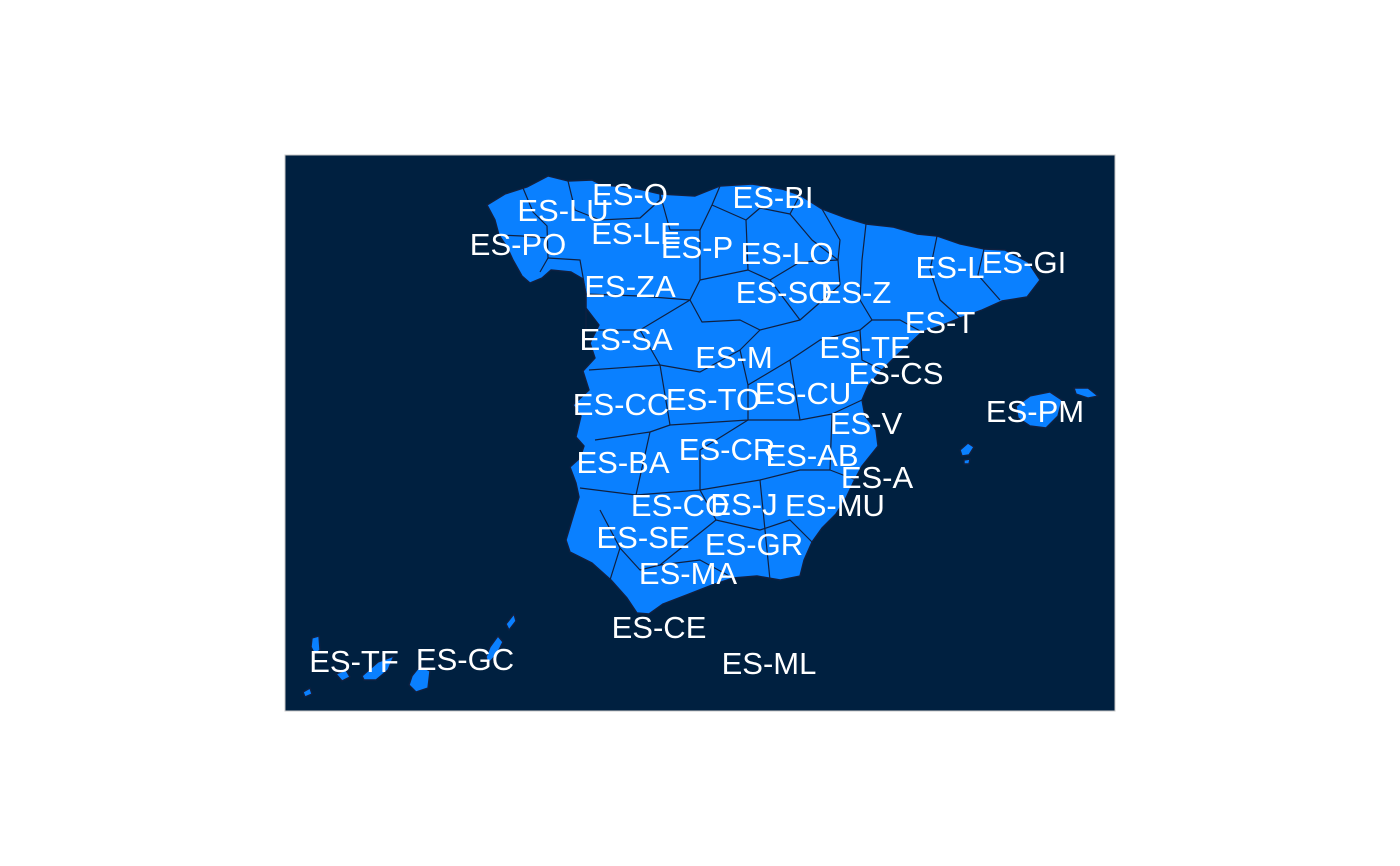 The height and width of the screenshot is (866, 1400). What do you see at coordinates (518, 244) in the screenshot?
I see `province-label: ES-PO` at bounding box center [518, 244].